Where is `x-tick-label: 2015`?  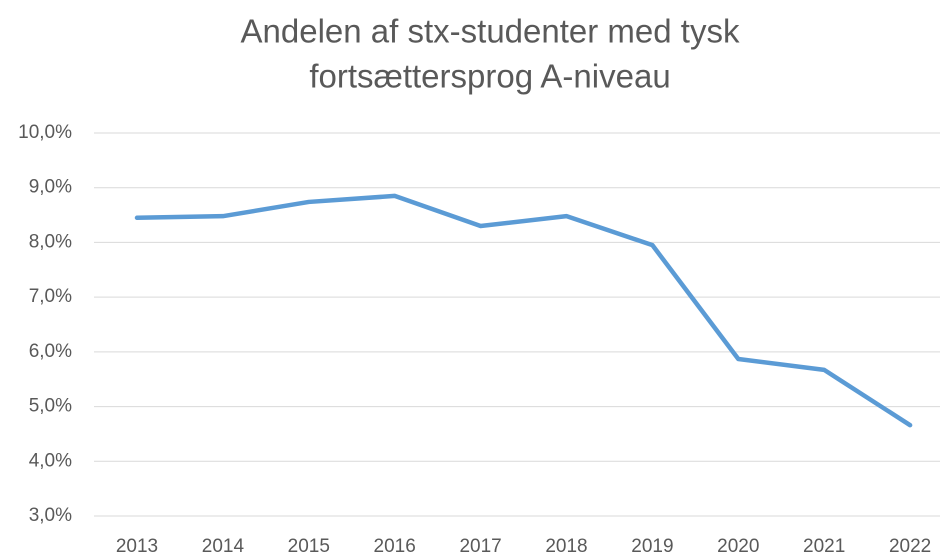
x-tick-label: 2015 is located at coordinates (309, 546).